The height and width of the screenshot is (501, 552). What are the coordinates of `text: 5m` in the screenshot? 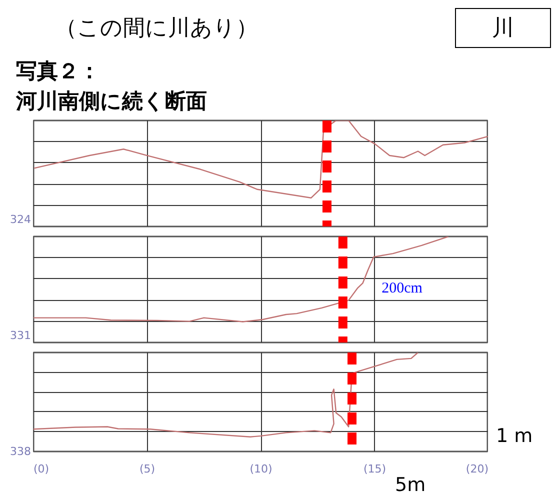 It's located at (410, 485).